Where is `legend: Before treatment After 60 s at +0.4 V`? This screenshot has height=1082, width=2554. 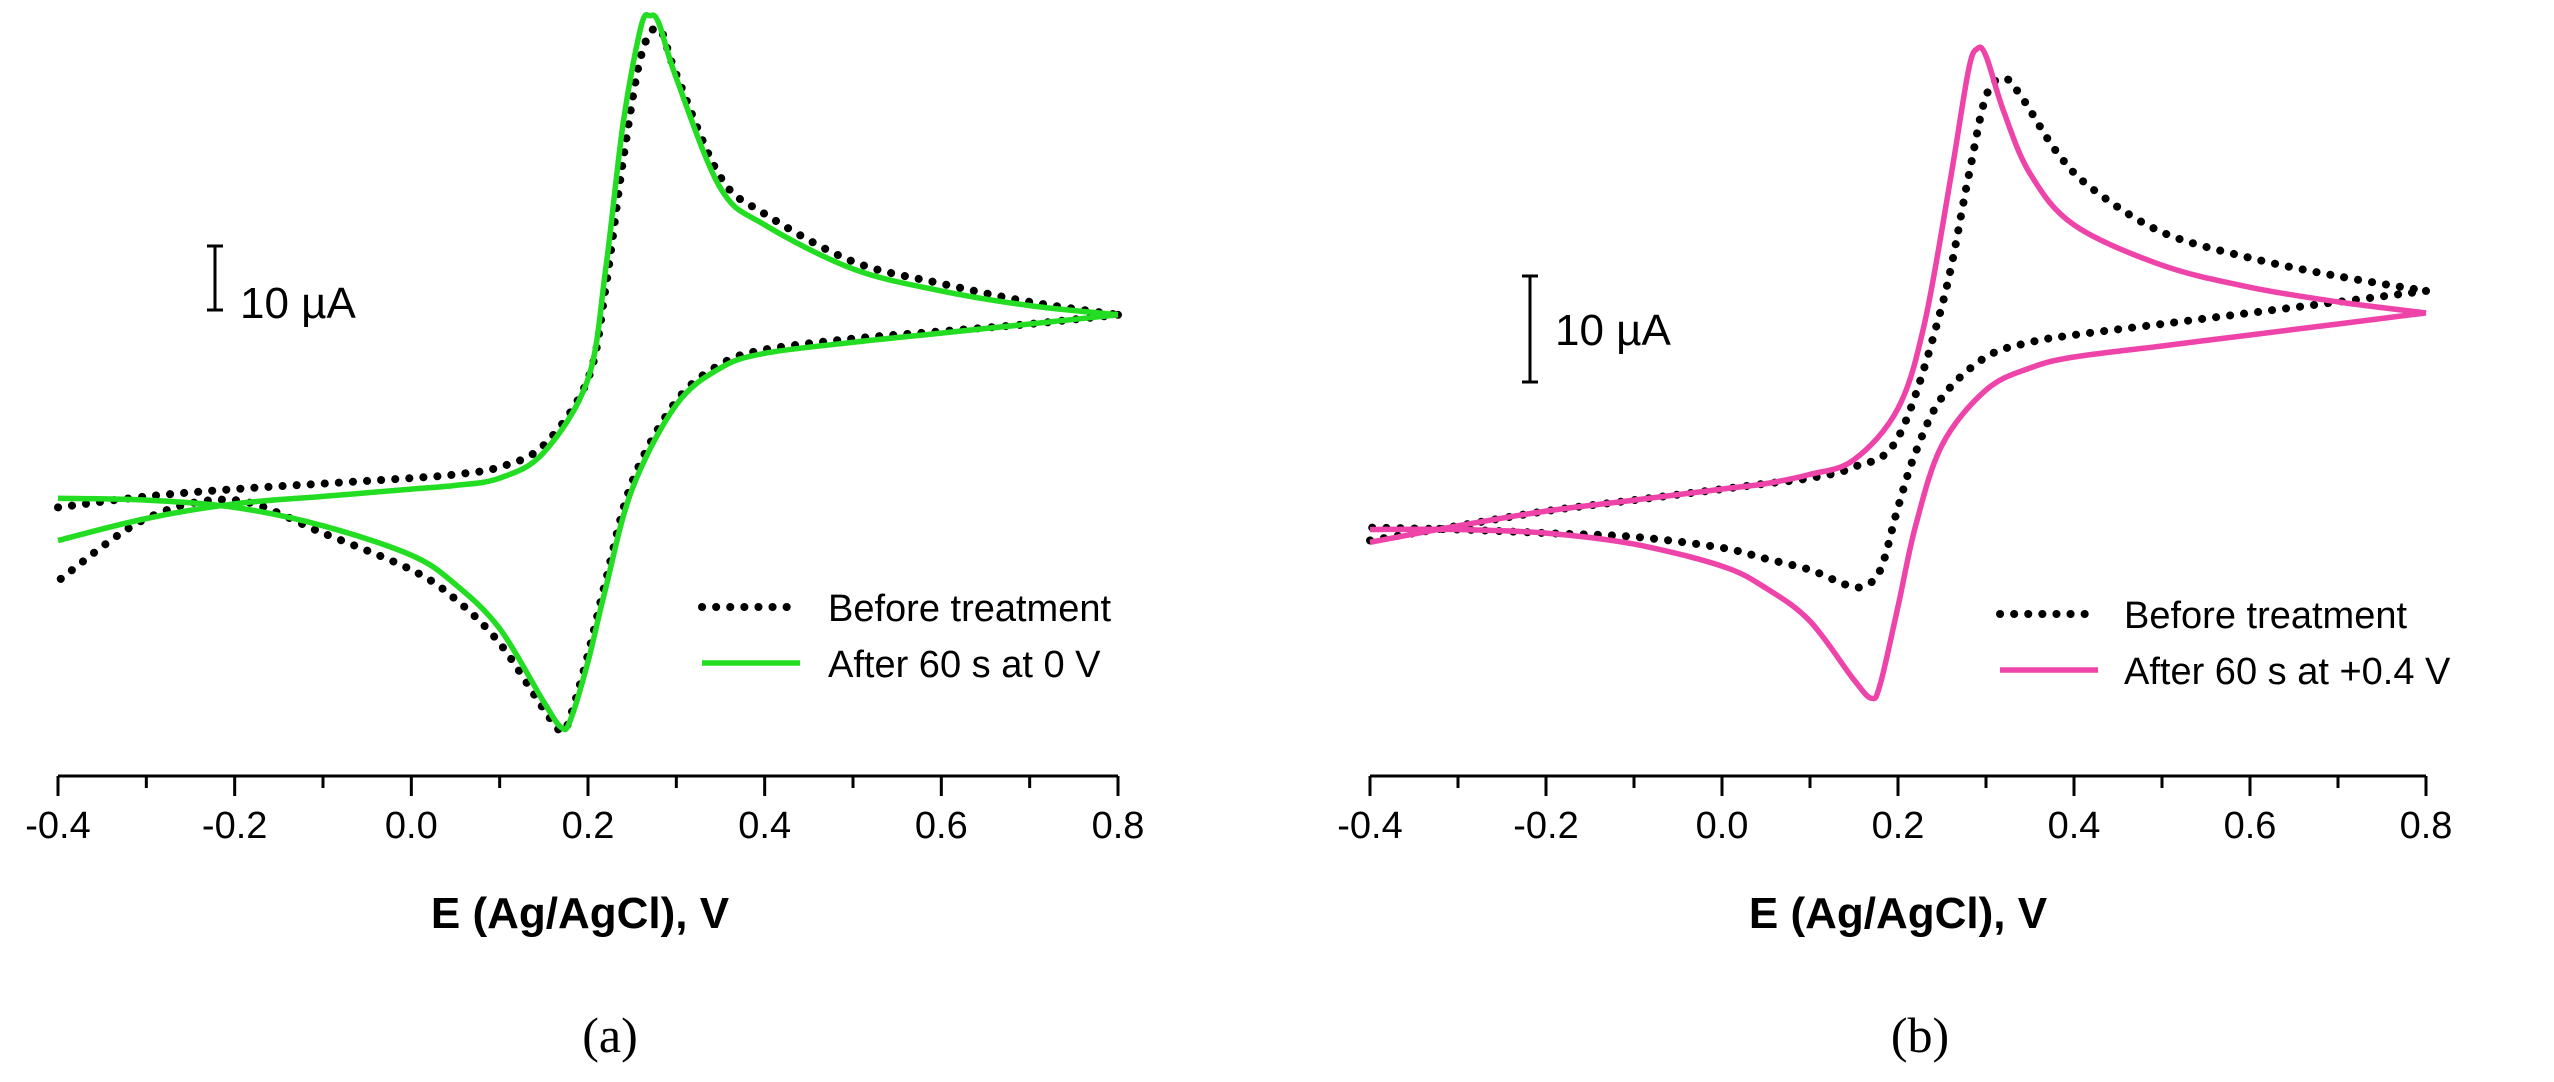 legend: Before treatment After 60 s at +0.4 V is located at coordinates (2223, 644).